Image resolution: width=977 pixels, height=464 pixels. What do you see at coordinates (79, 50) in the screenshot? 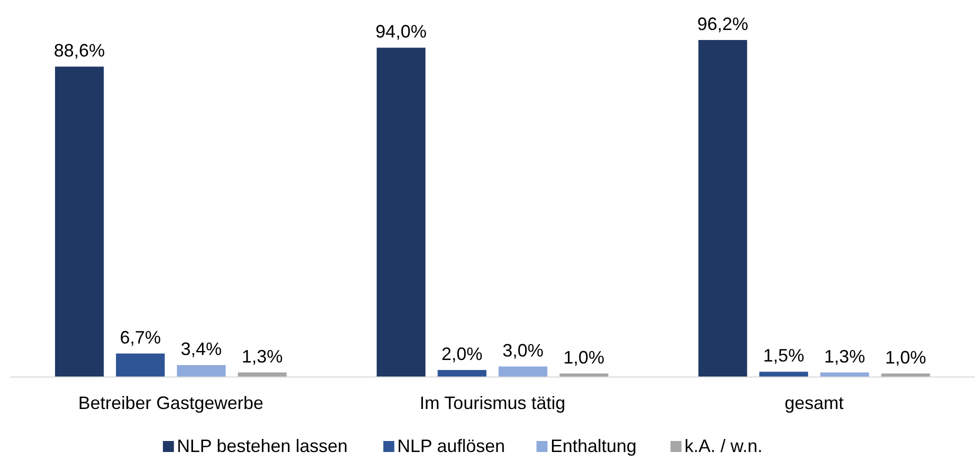
I see `data-label: 88,6%` at bounding box center [79, 50].